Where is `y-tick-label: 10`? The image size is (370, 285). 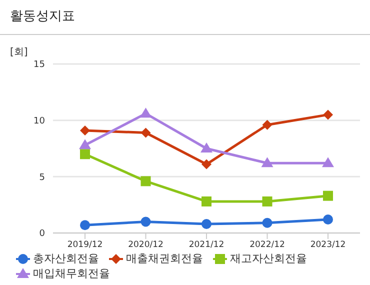
y-tick-label: 10 is located at coordinates (40, 121).